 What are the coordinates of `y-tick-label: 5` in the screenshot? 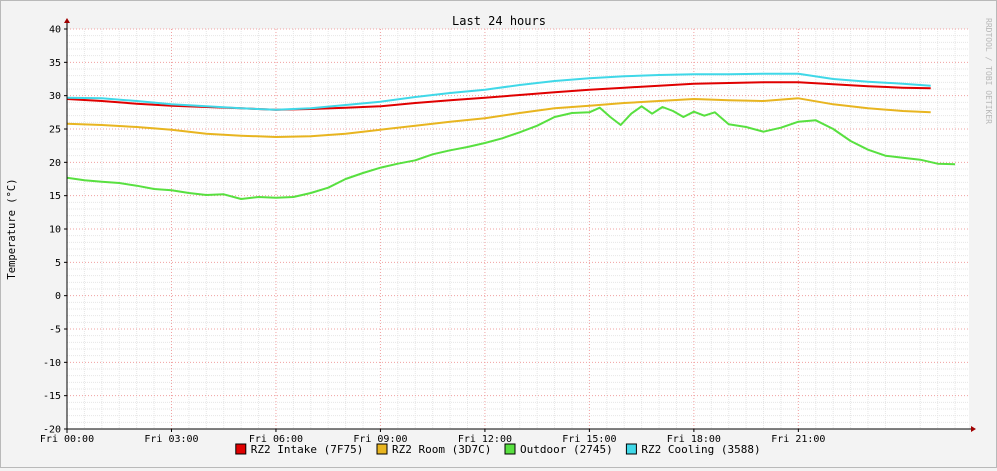 It's located at (58, 263).